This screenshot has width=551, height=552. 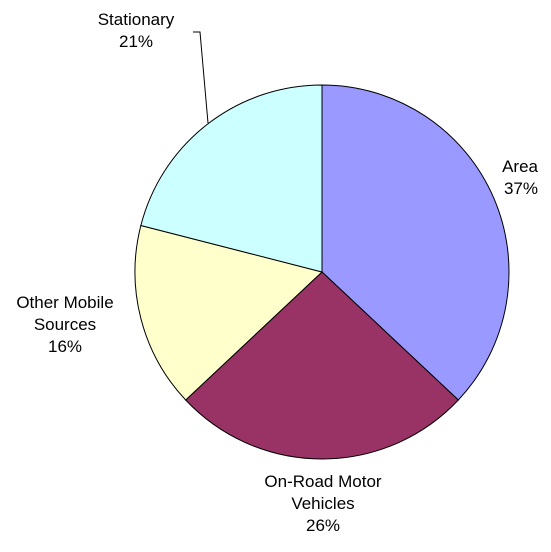 I want to click on slice-label-area: Area 37%, so click(x=520, y=177).